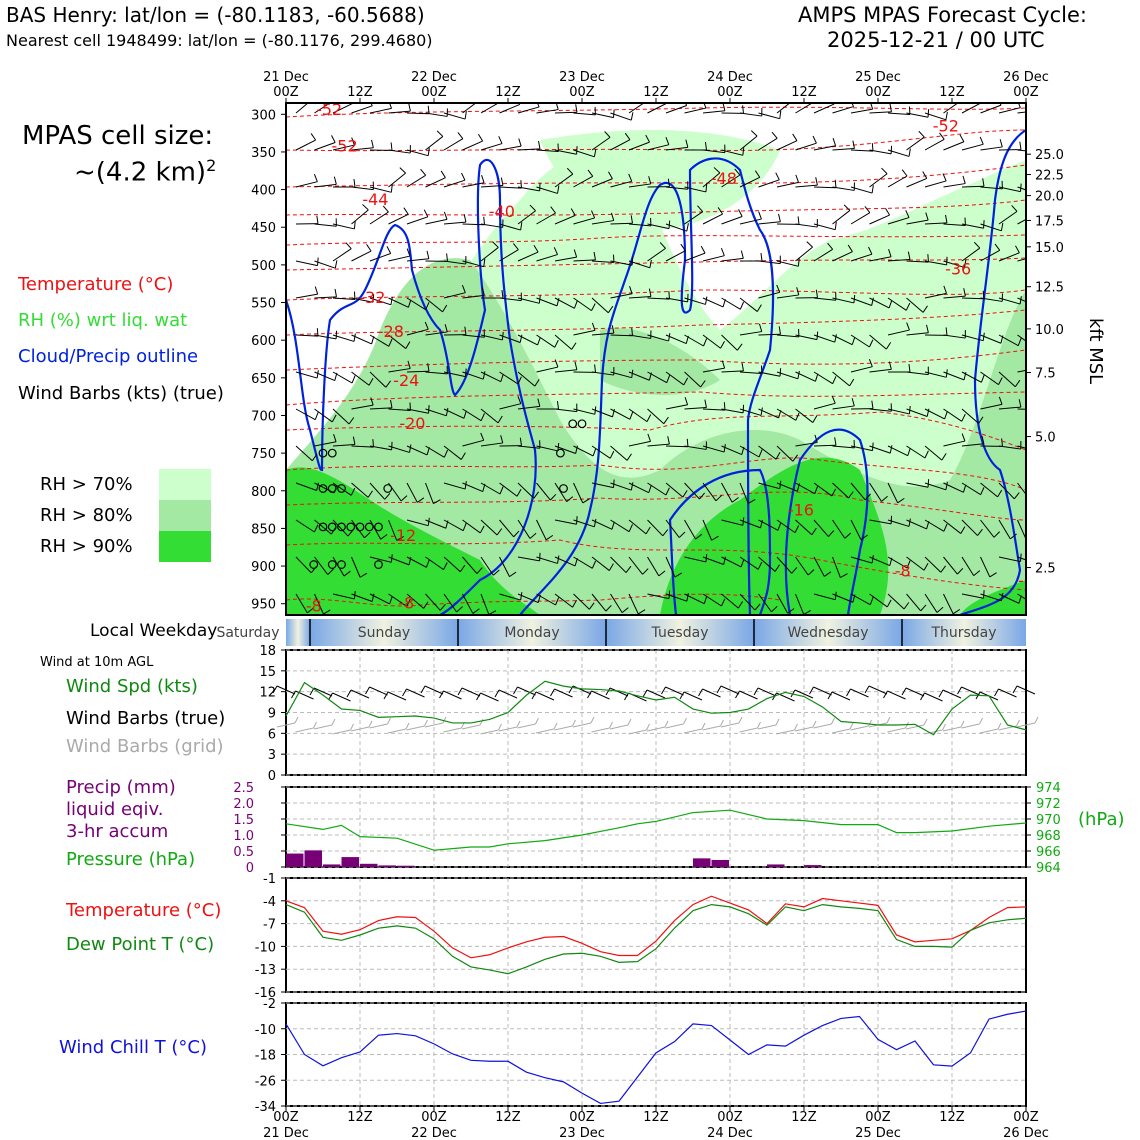  Describe the element at coordinates (263, 228) in the screenshot. I see `pressure-tick-label: 450` at that location.